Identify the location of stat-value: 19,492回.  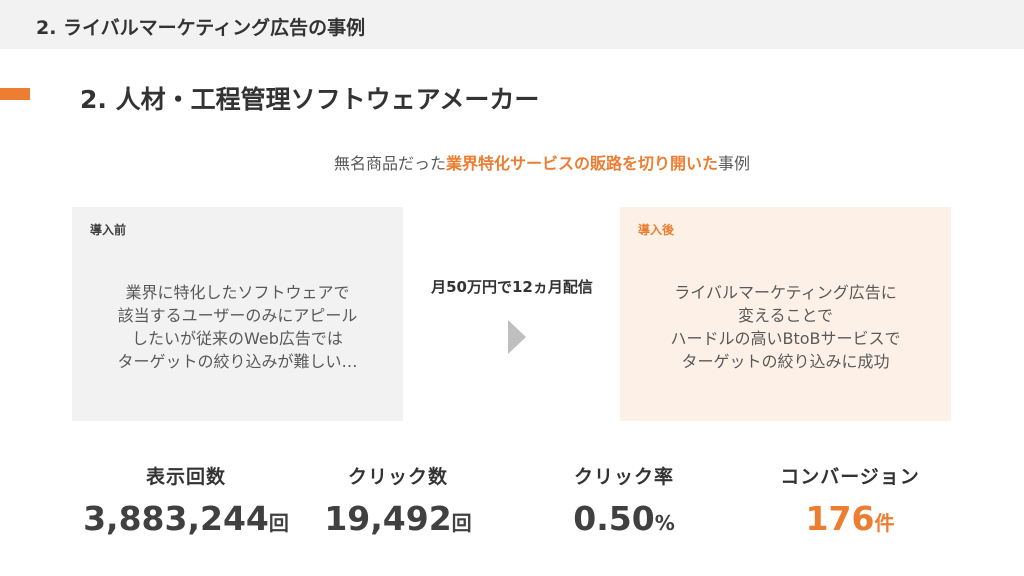
(398, 518).